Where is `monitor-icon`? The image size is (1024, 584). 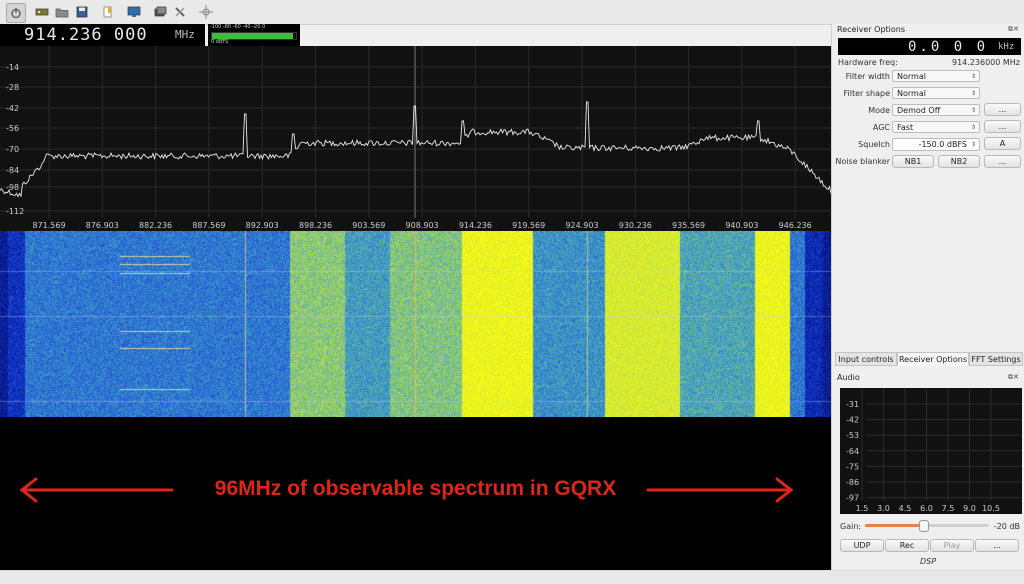
monitor-icon is located at coordinates (134, 12).